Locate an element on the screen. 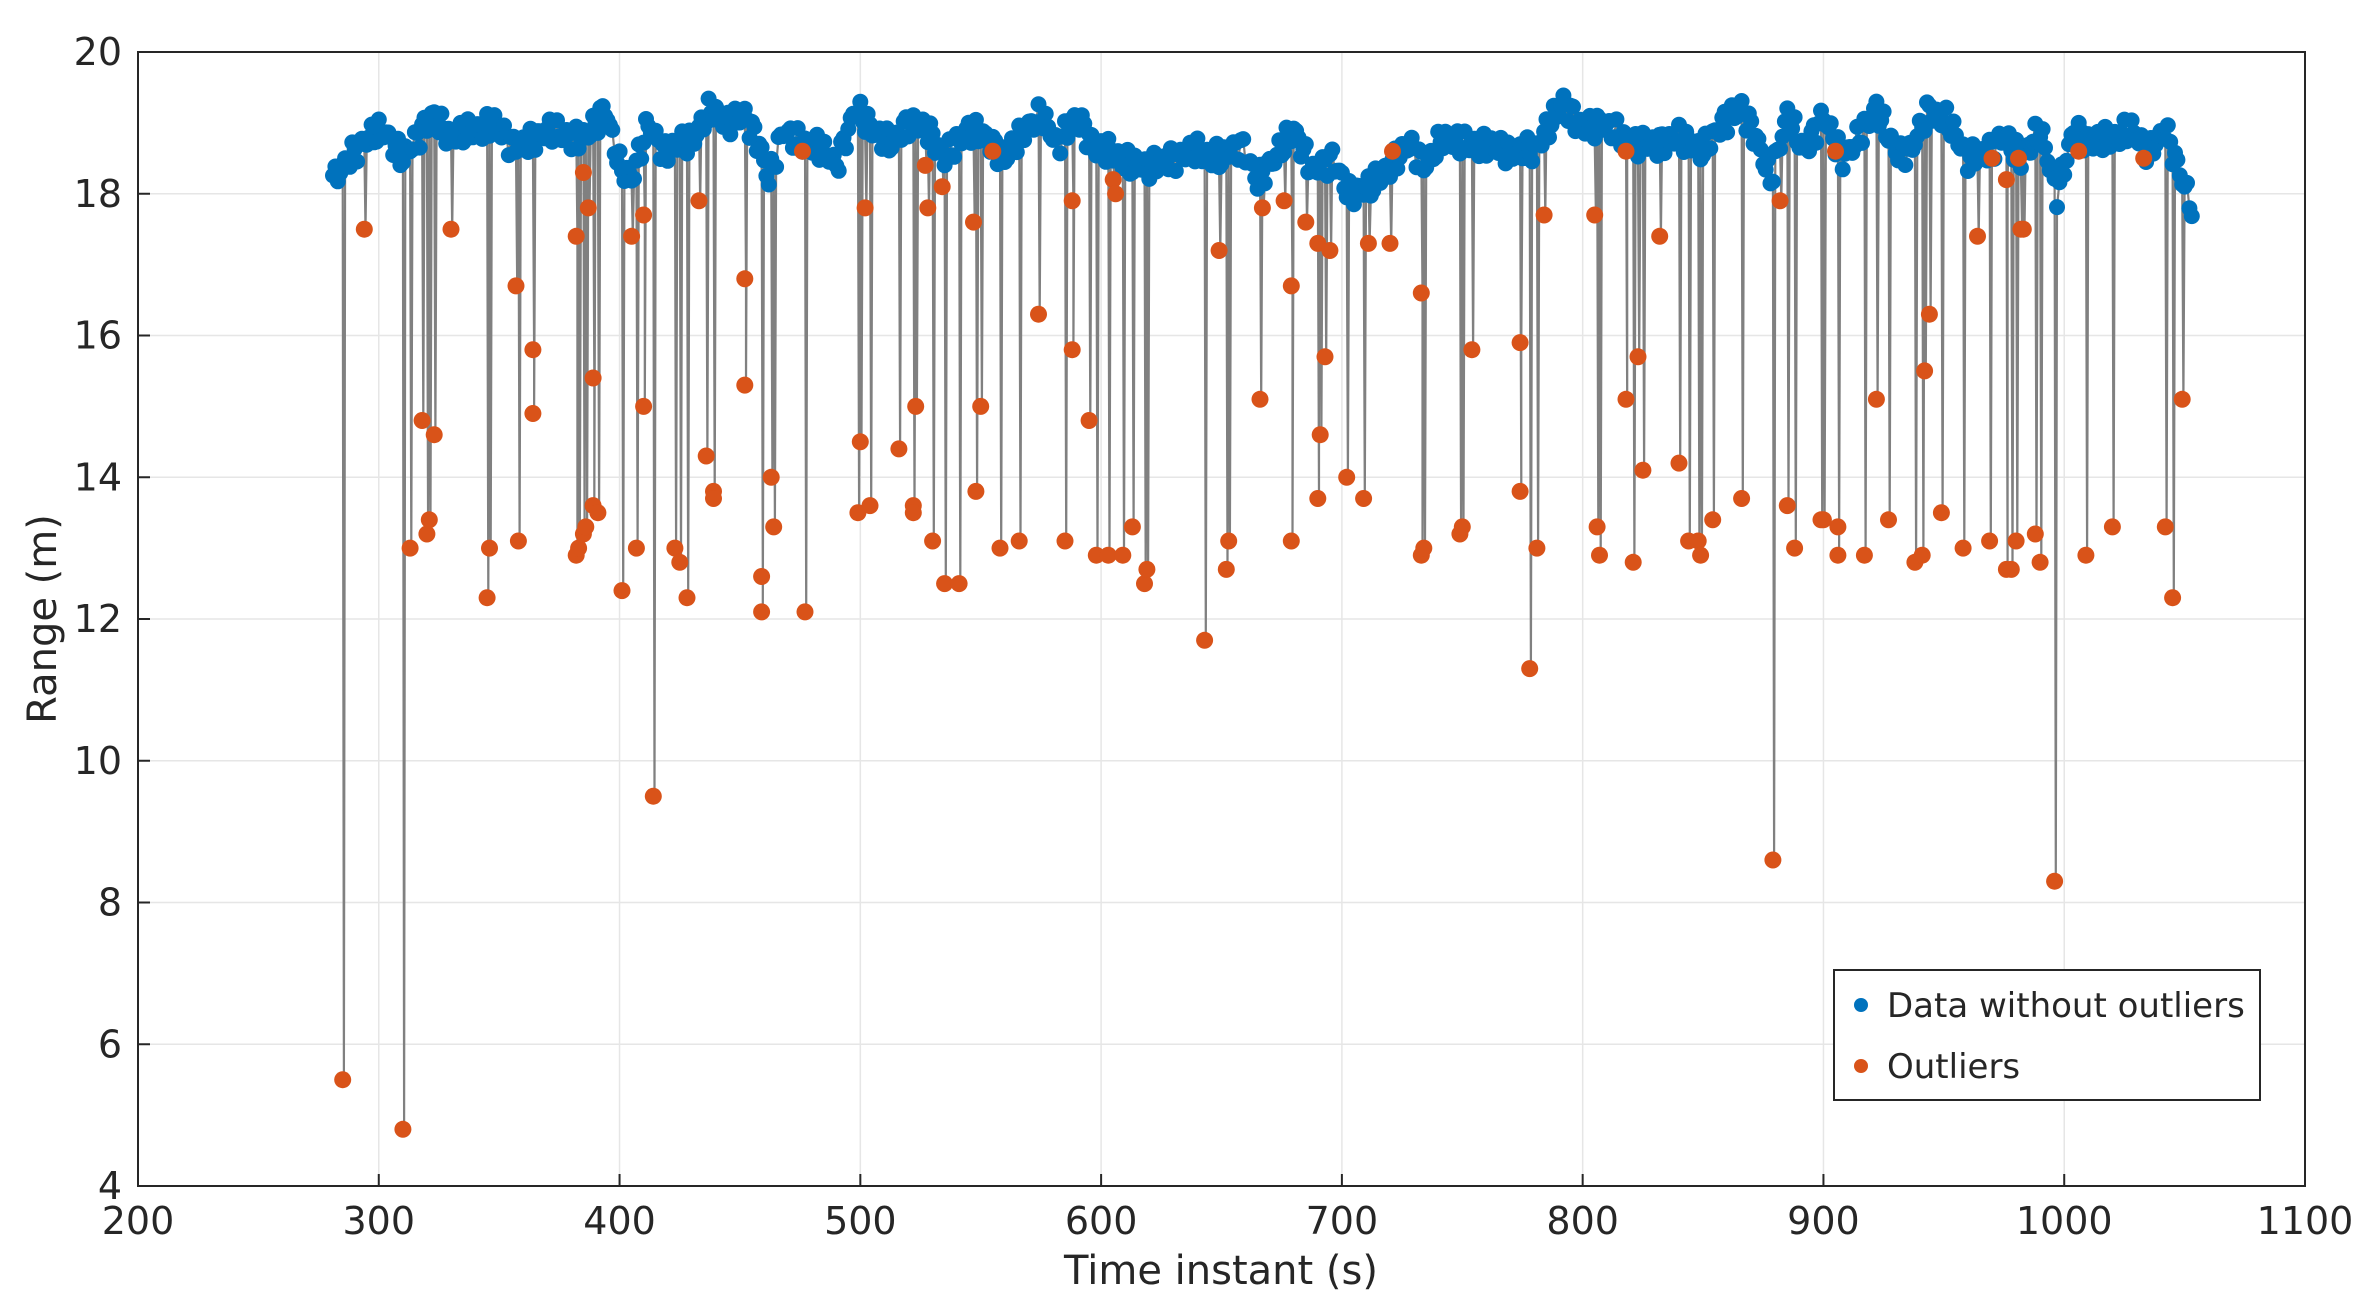  legend-box is located at coordinates (2047, 1035).